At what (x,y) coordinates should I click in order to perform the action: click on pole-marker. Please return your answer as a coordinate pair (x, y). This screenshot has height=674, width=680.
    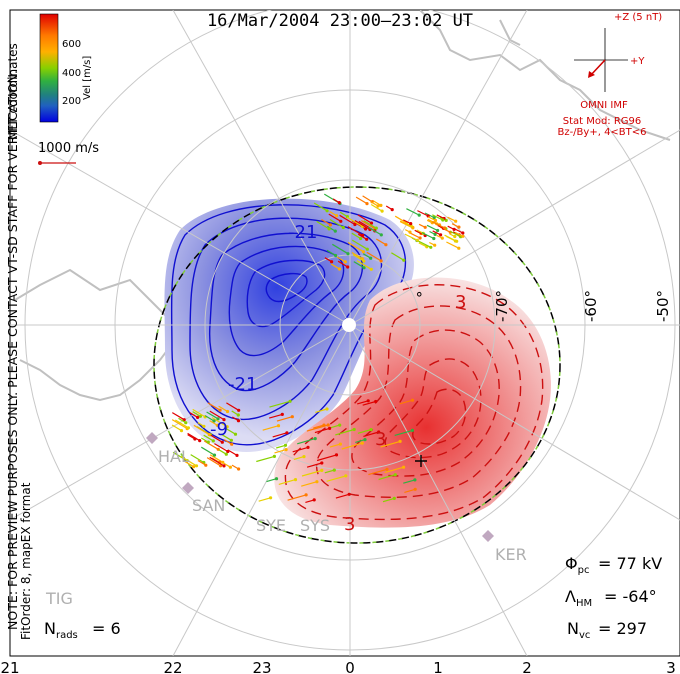
    Looking at the image, I should click on (349, 325).